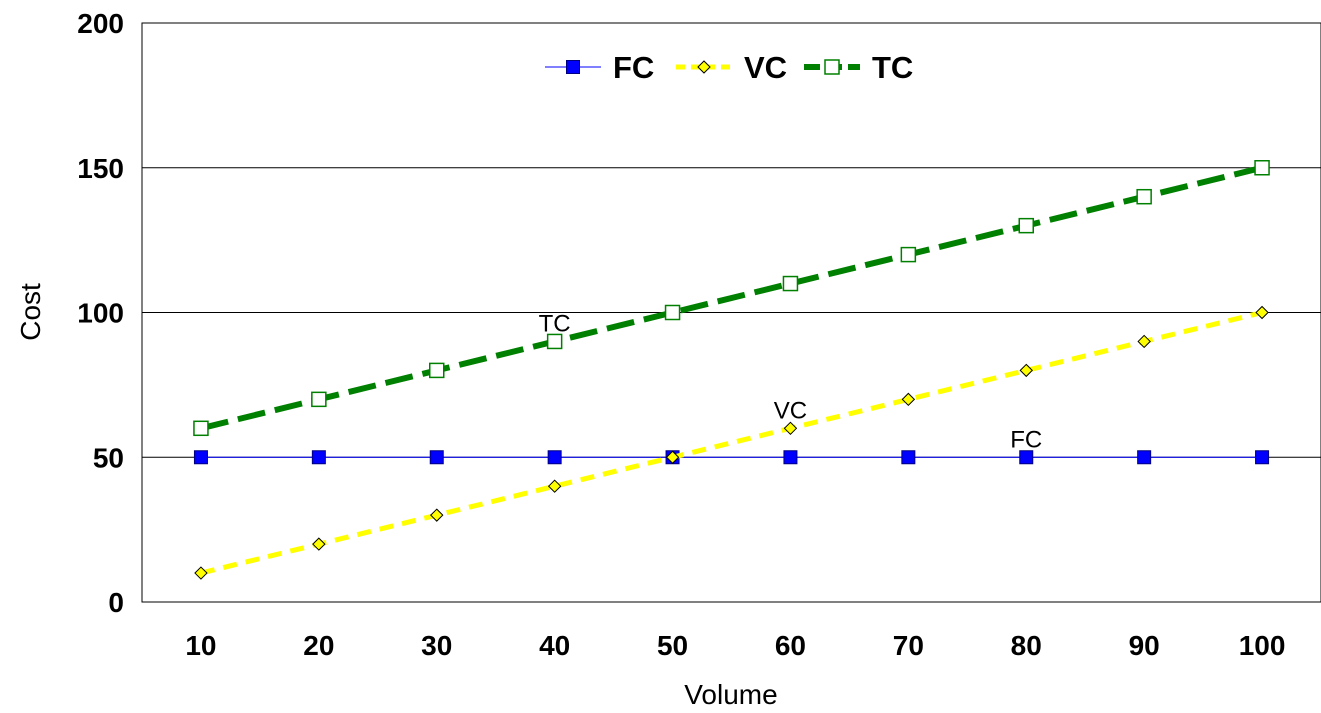 Image resolution: width=1321 pixels, height=713 pixels. Describe the element at coordinates (908, 645) in the screenshot. I see `x-tick-label: 70` at that location.